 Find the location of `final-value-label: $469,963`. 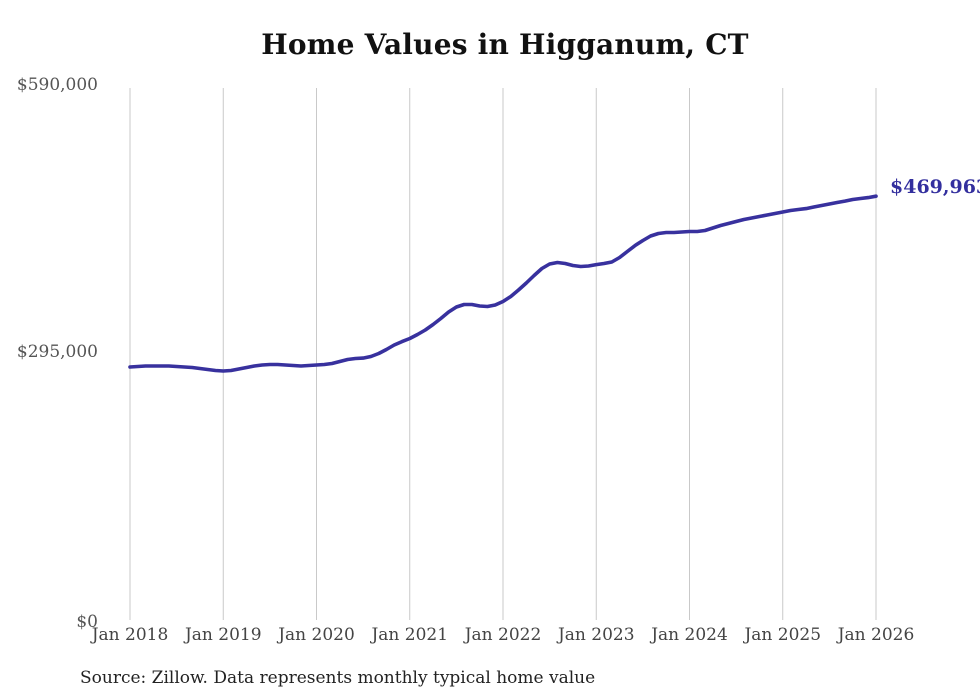

final-value-label: $469,963 is located at coordinates (935, 187).